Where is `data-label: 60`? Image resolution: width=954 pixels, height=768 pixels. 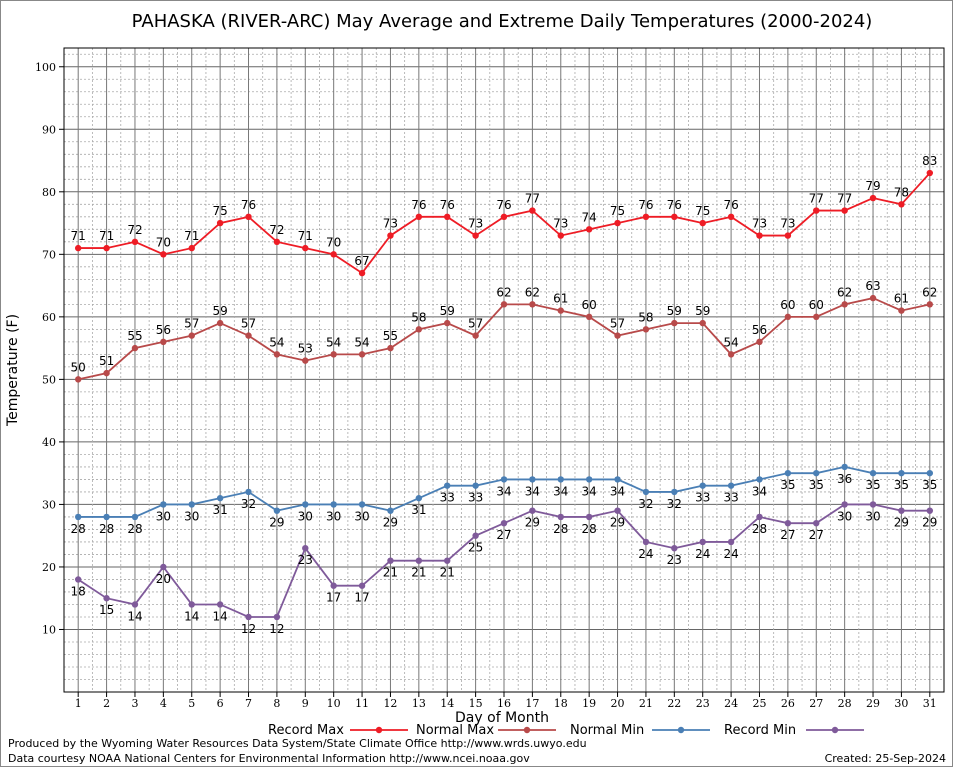
data-label: 60 is located at coordinates (589, 305).